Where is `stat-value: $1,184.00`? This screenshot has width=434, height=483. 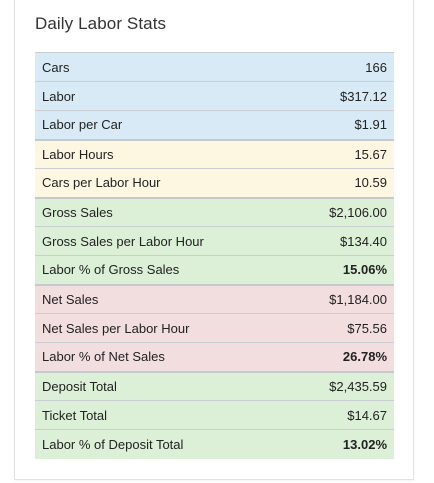
stat-value: $1,184.00 is located at coordinates (341, 298).